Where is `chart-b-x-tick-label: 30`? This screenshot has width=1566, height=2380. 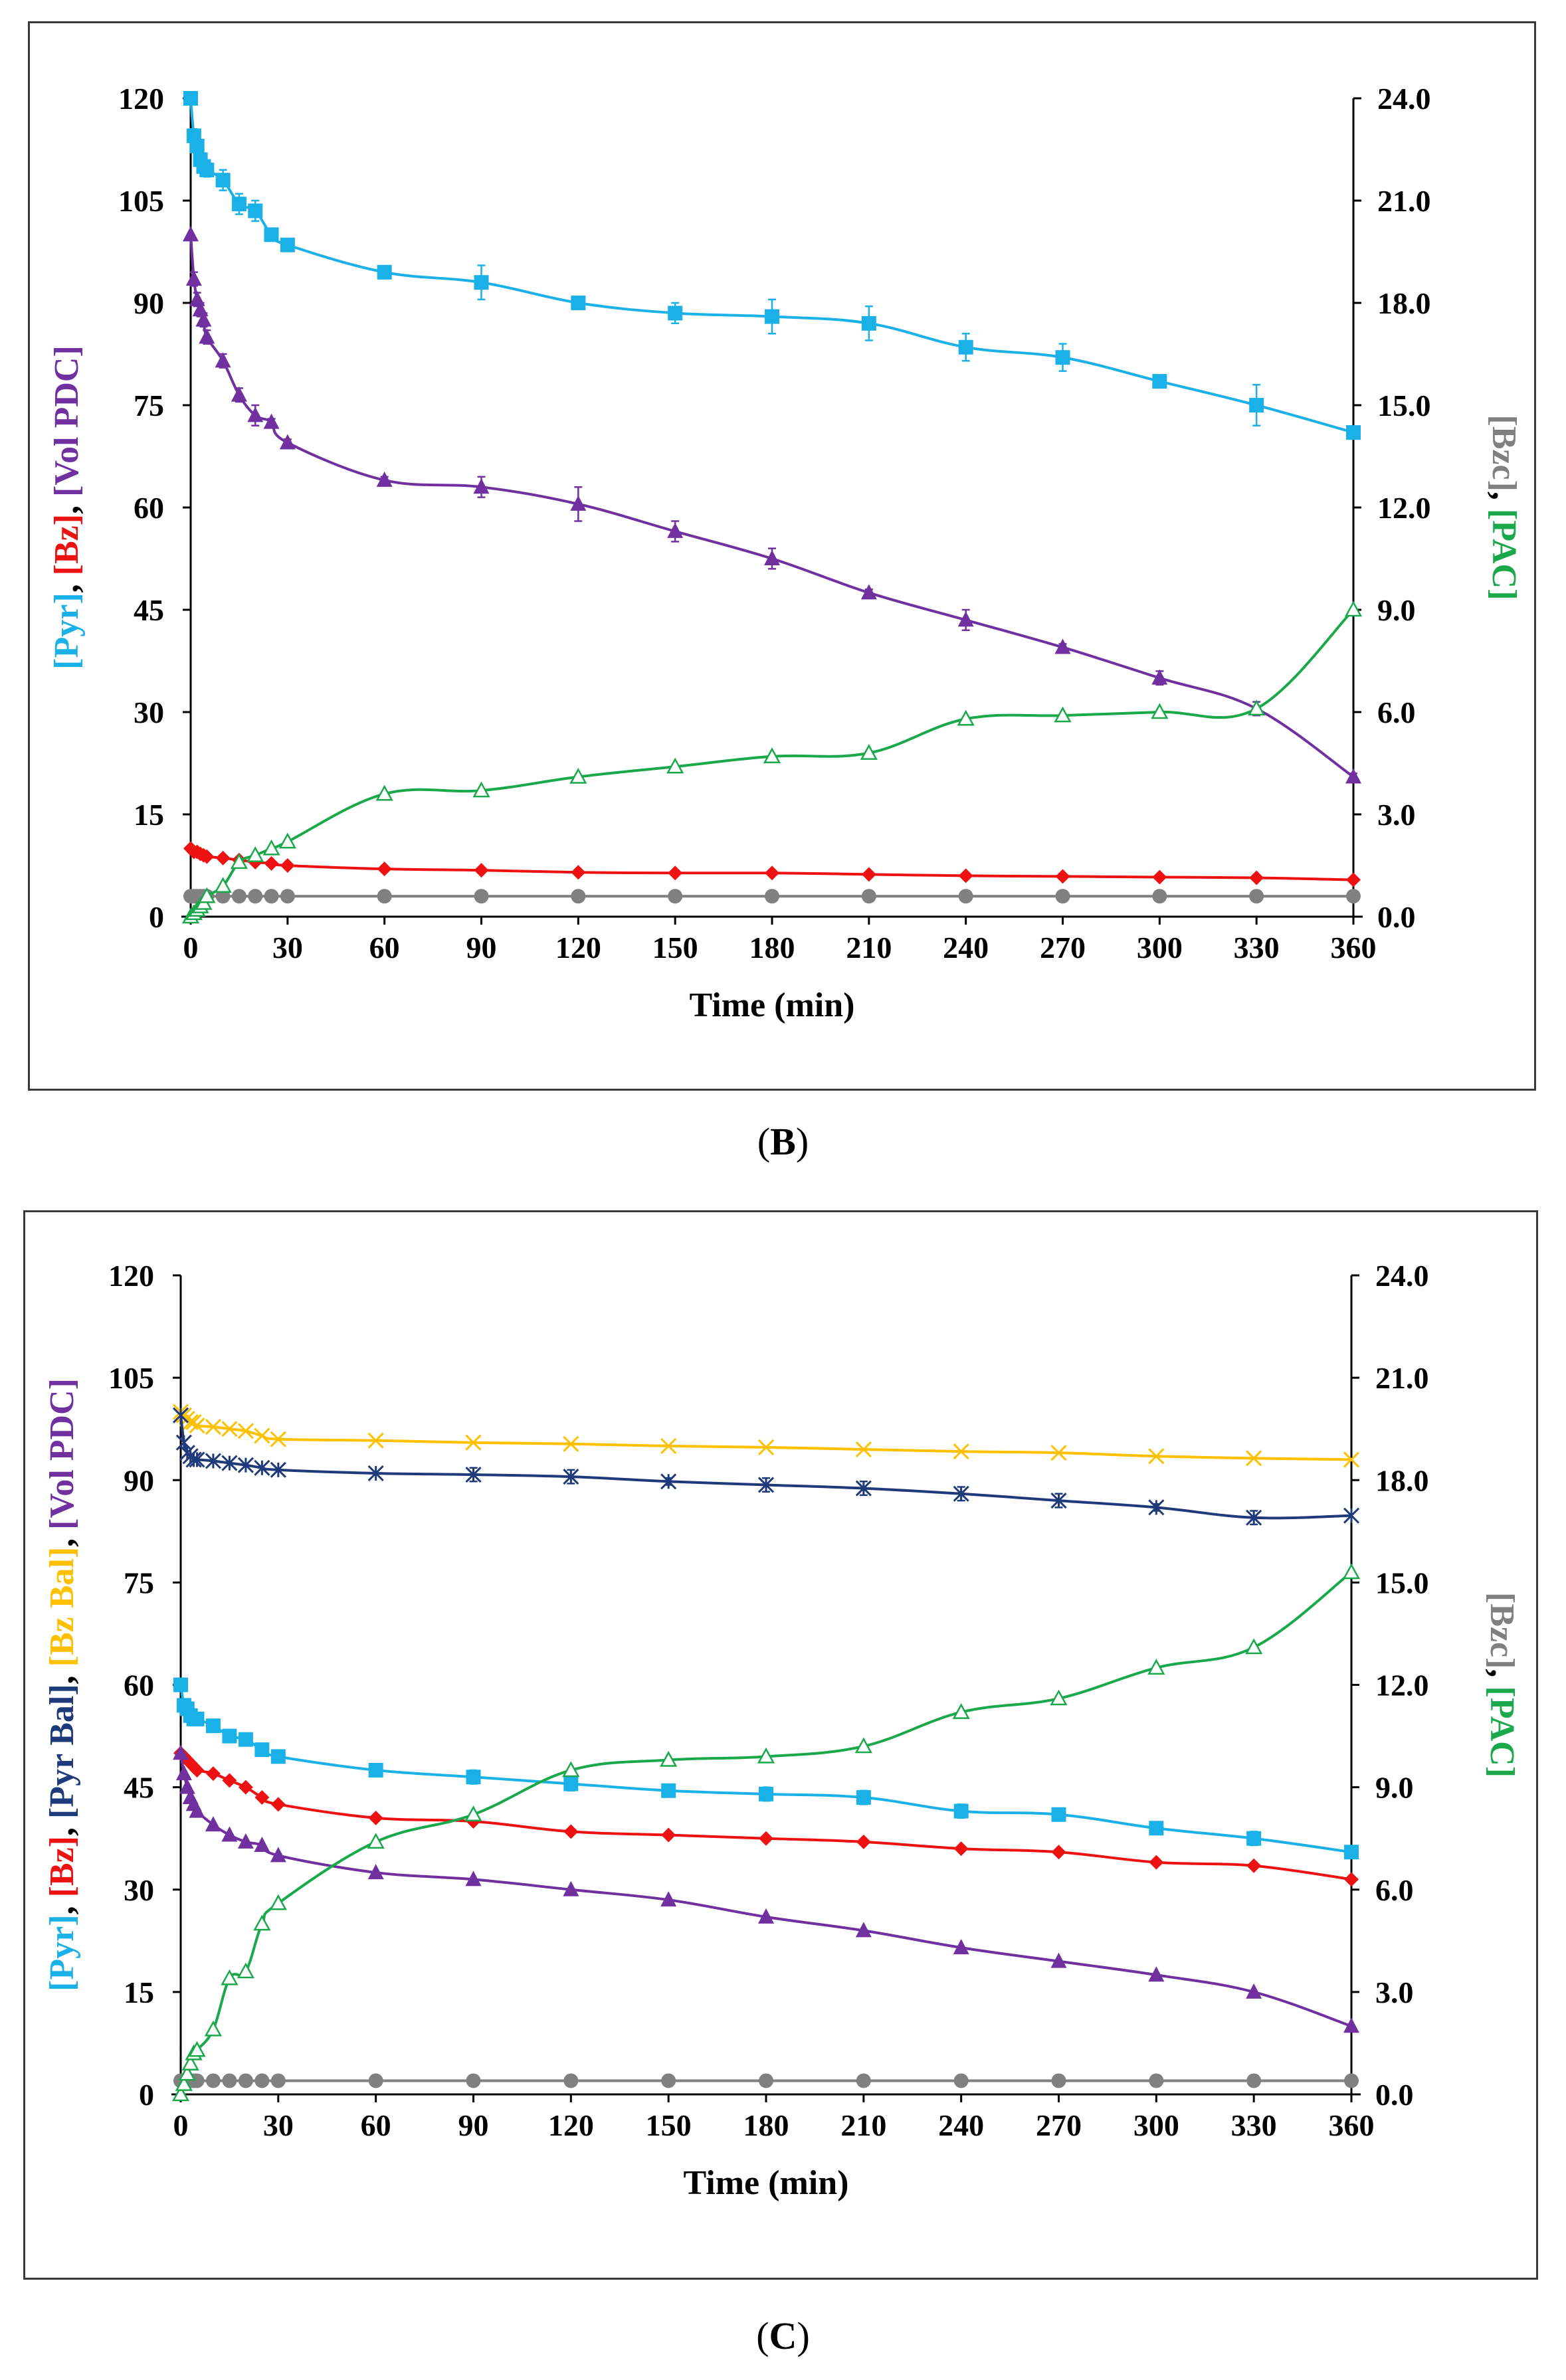 chart-b-x-tick-label: 30 is located at coordinates (287, 947).